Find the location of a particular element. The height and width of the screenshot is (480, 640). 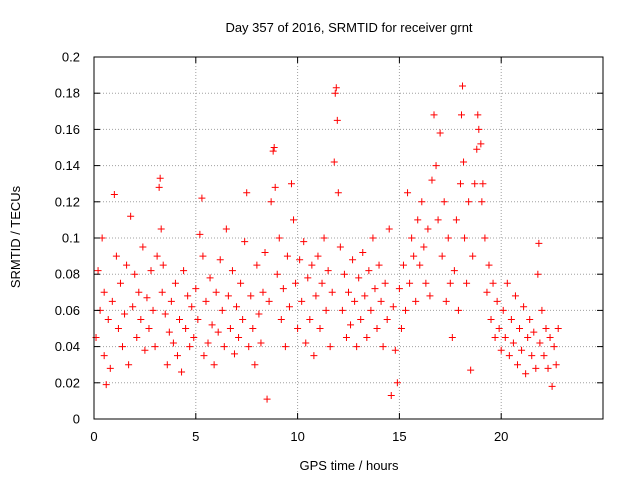

y-tick-label: 0.1 is located at coordinates (71, 238).